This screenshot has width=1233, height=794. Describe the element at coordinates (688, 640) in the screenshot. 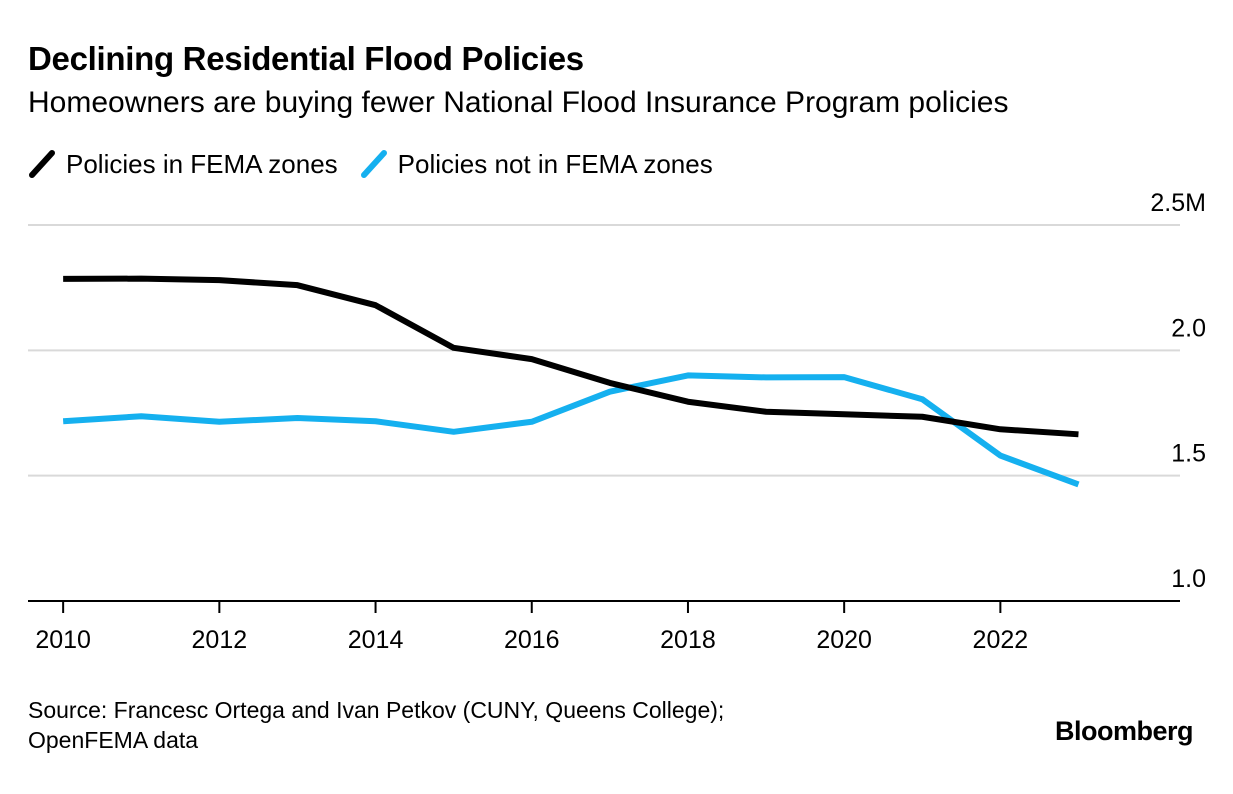

I see `x-tick-label: 2018` at that location.